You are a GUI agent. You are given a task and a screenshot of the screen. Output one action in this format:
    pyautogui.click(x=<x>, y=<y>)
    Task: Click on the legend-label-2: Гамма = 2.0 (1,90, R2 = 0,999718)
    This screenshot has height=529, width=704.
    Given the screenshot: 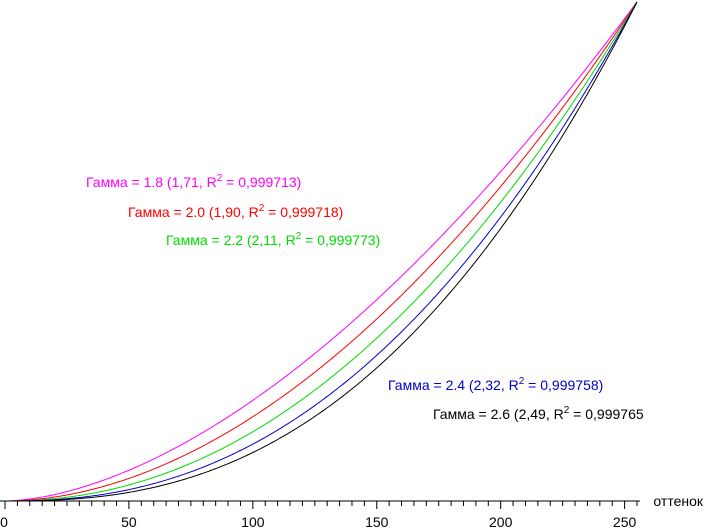 What is the action you would take?
    pyautogui.click(x=235, y=211)
    